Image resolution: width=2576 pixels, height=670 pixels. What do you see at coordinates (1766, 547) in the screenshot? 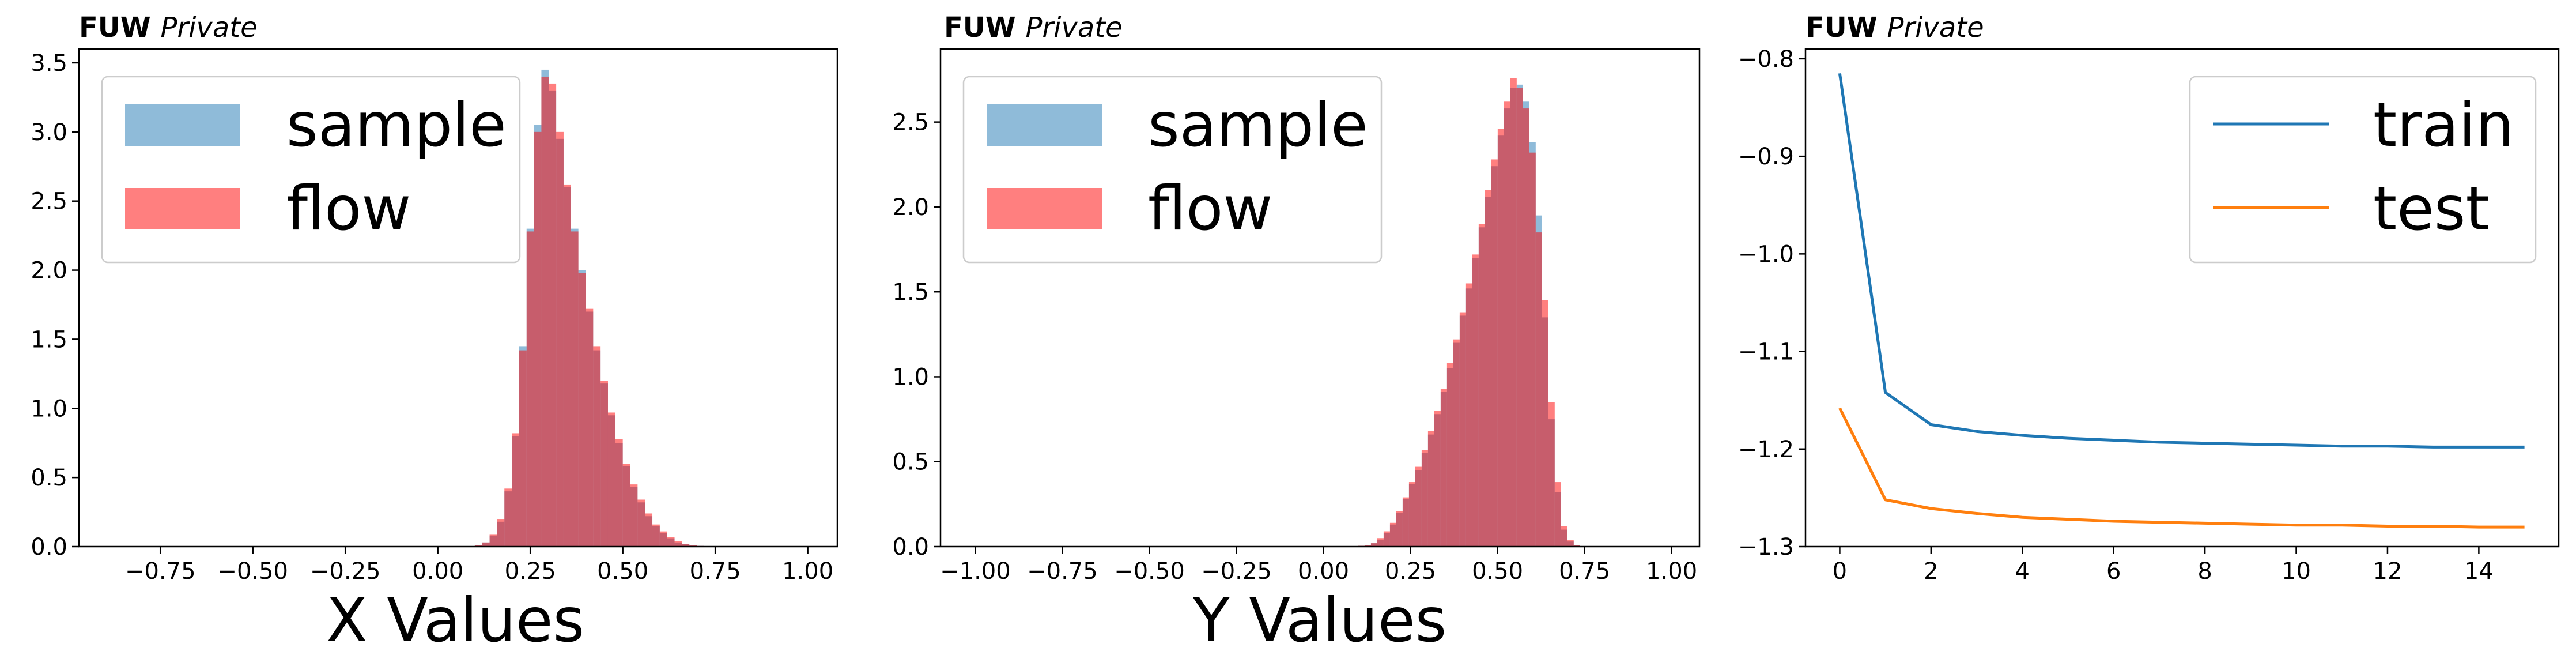
I see `y-tick-label: −1.3` at bounding box center [1766, 547].